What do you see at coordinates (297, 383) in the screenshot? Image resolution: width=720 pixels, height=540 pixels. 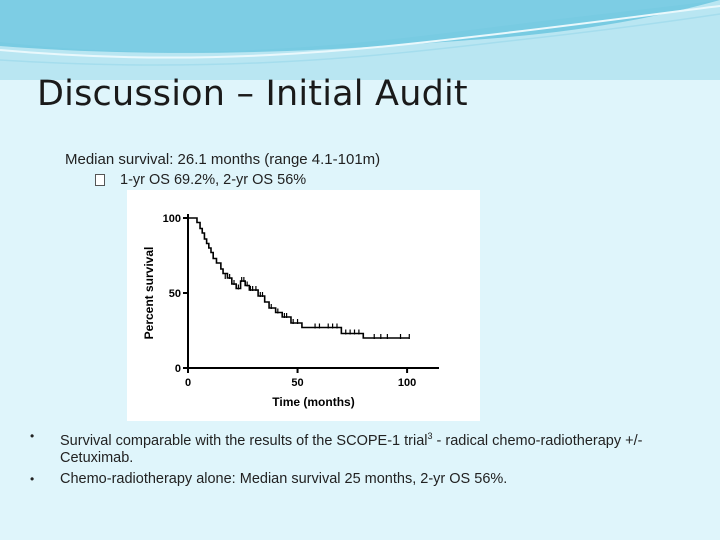 I see `x-tick-label: 50` at bounding box center [297, 383].